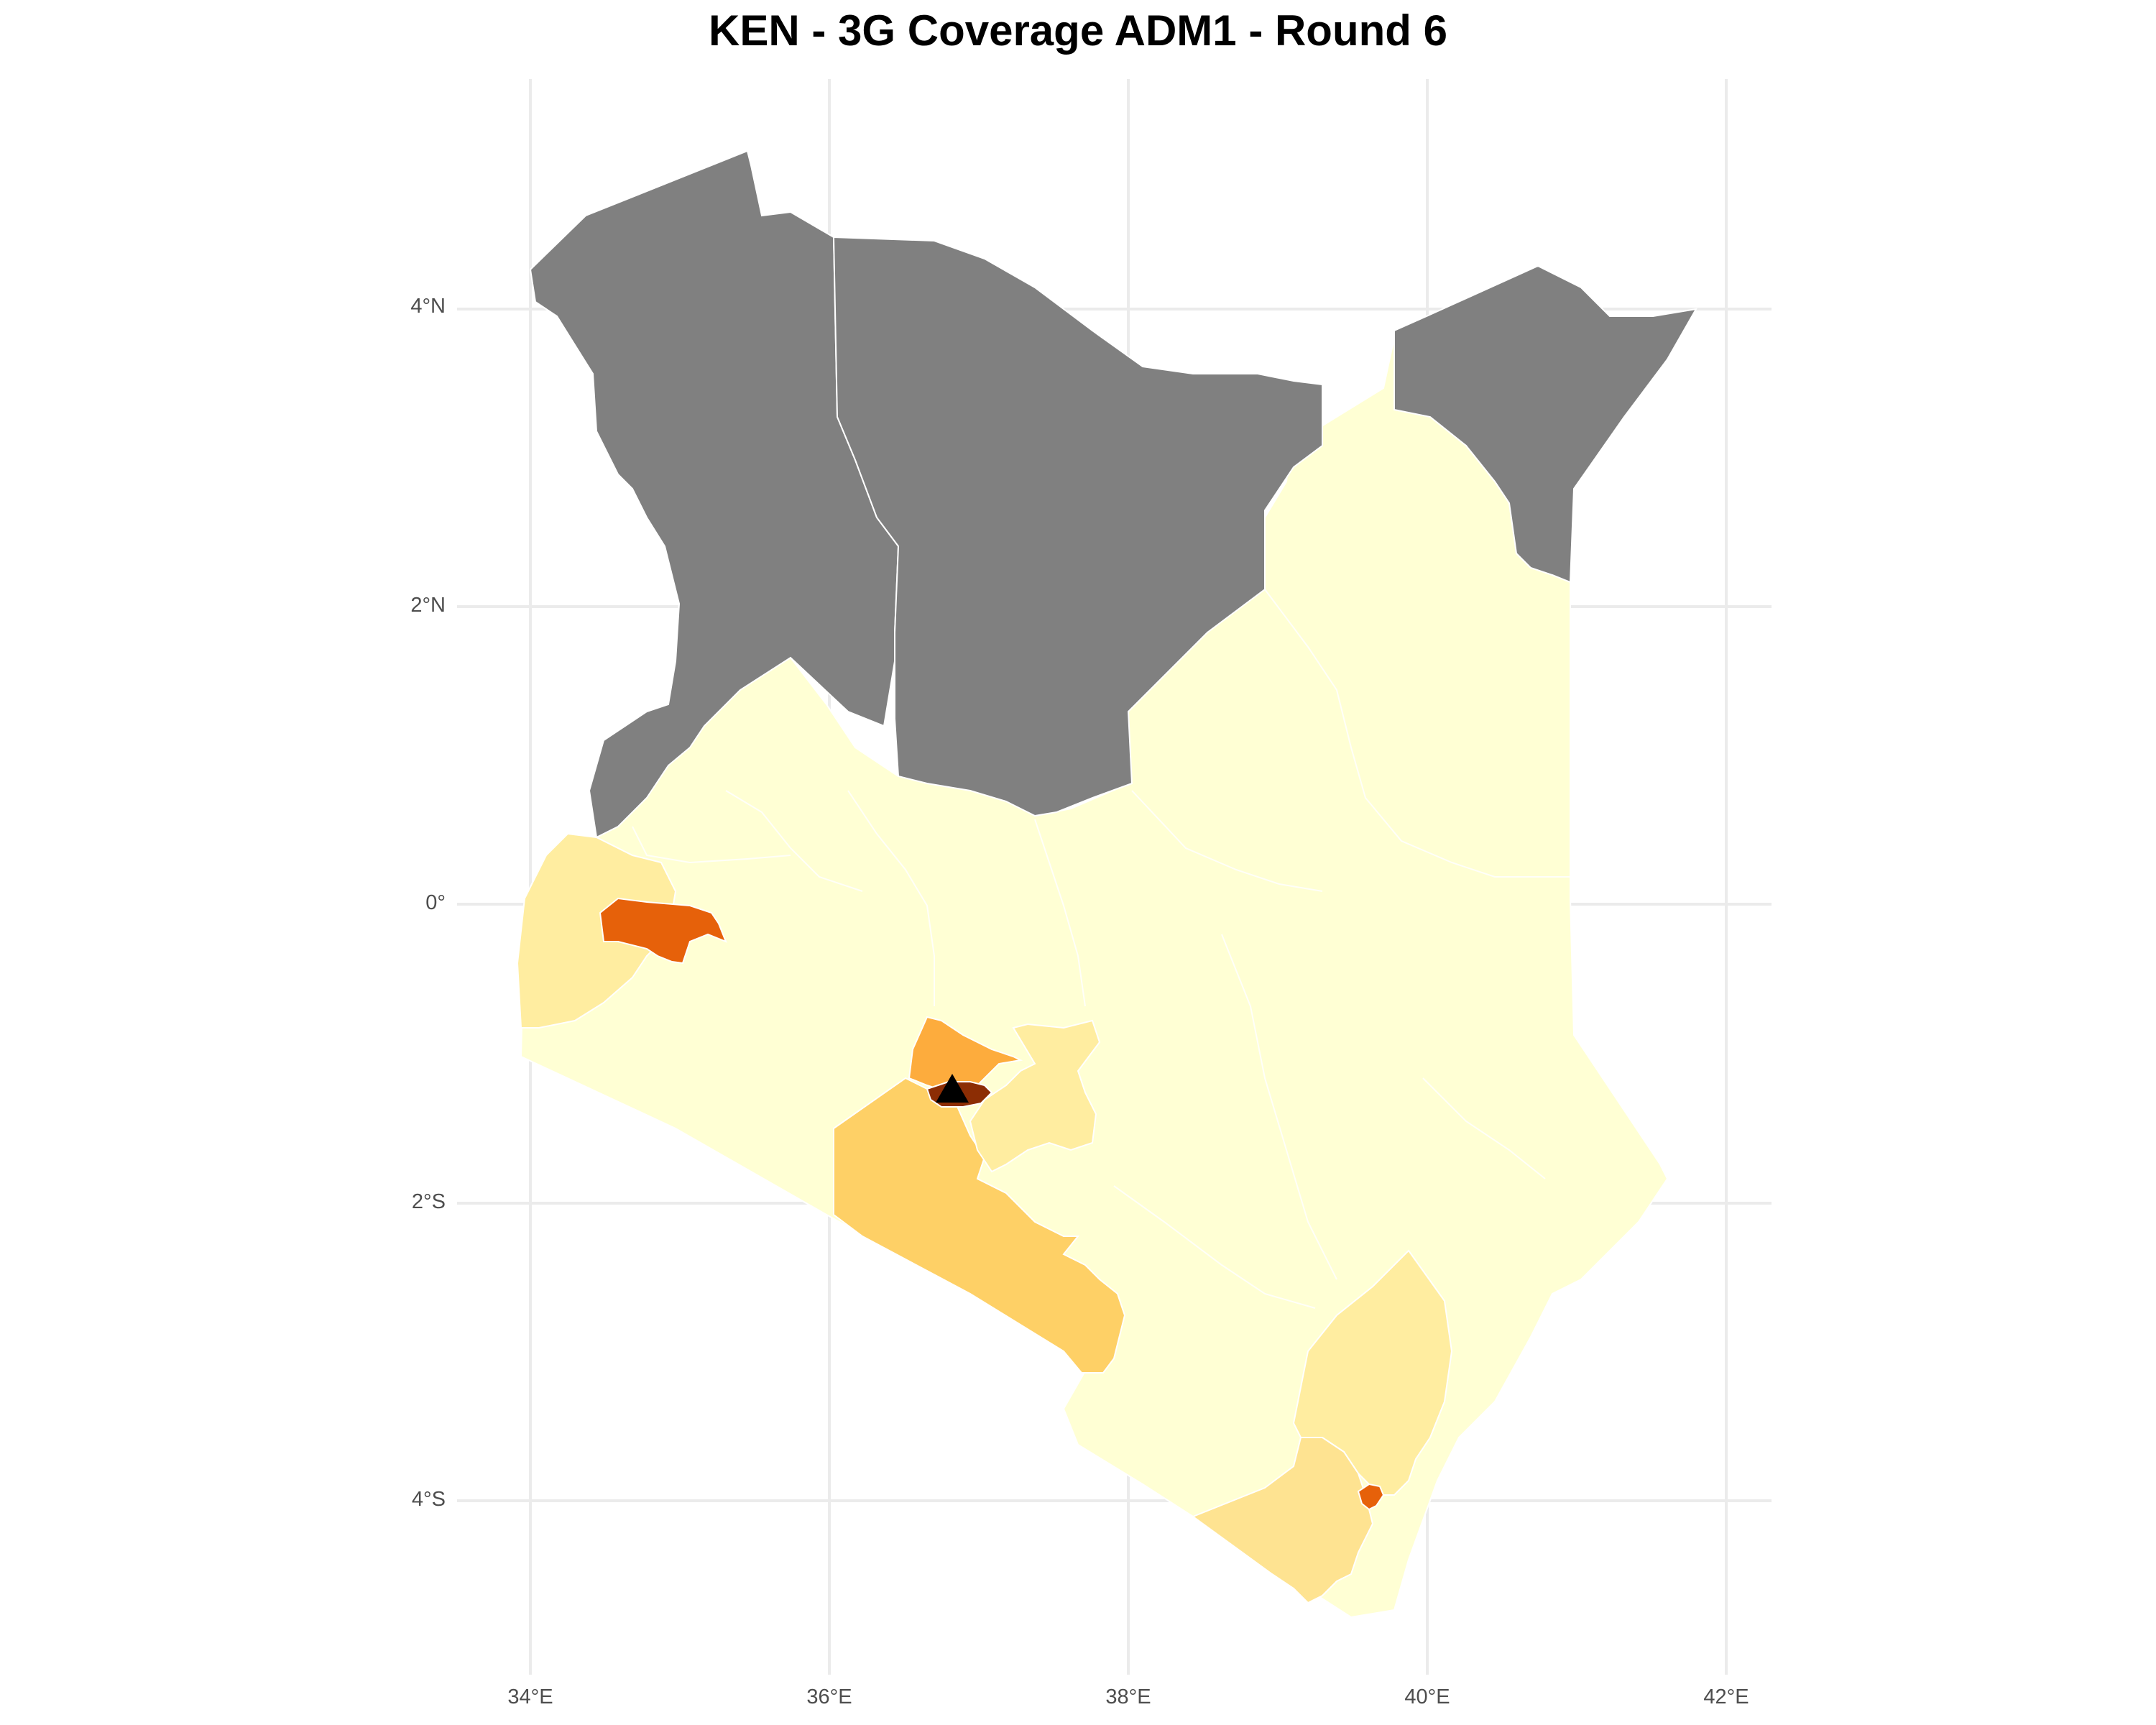 The height and width of the screenshot is (1725, 2156). What do you see at coordinates (428, 605) in the screenshot?
I see `y-tick-label: 2°N` at bounding box center [428, 605].